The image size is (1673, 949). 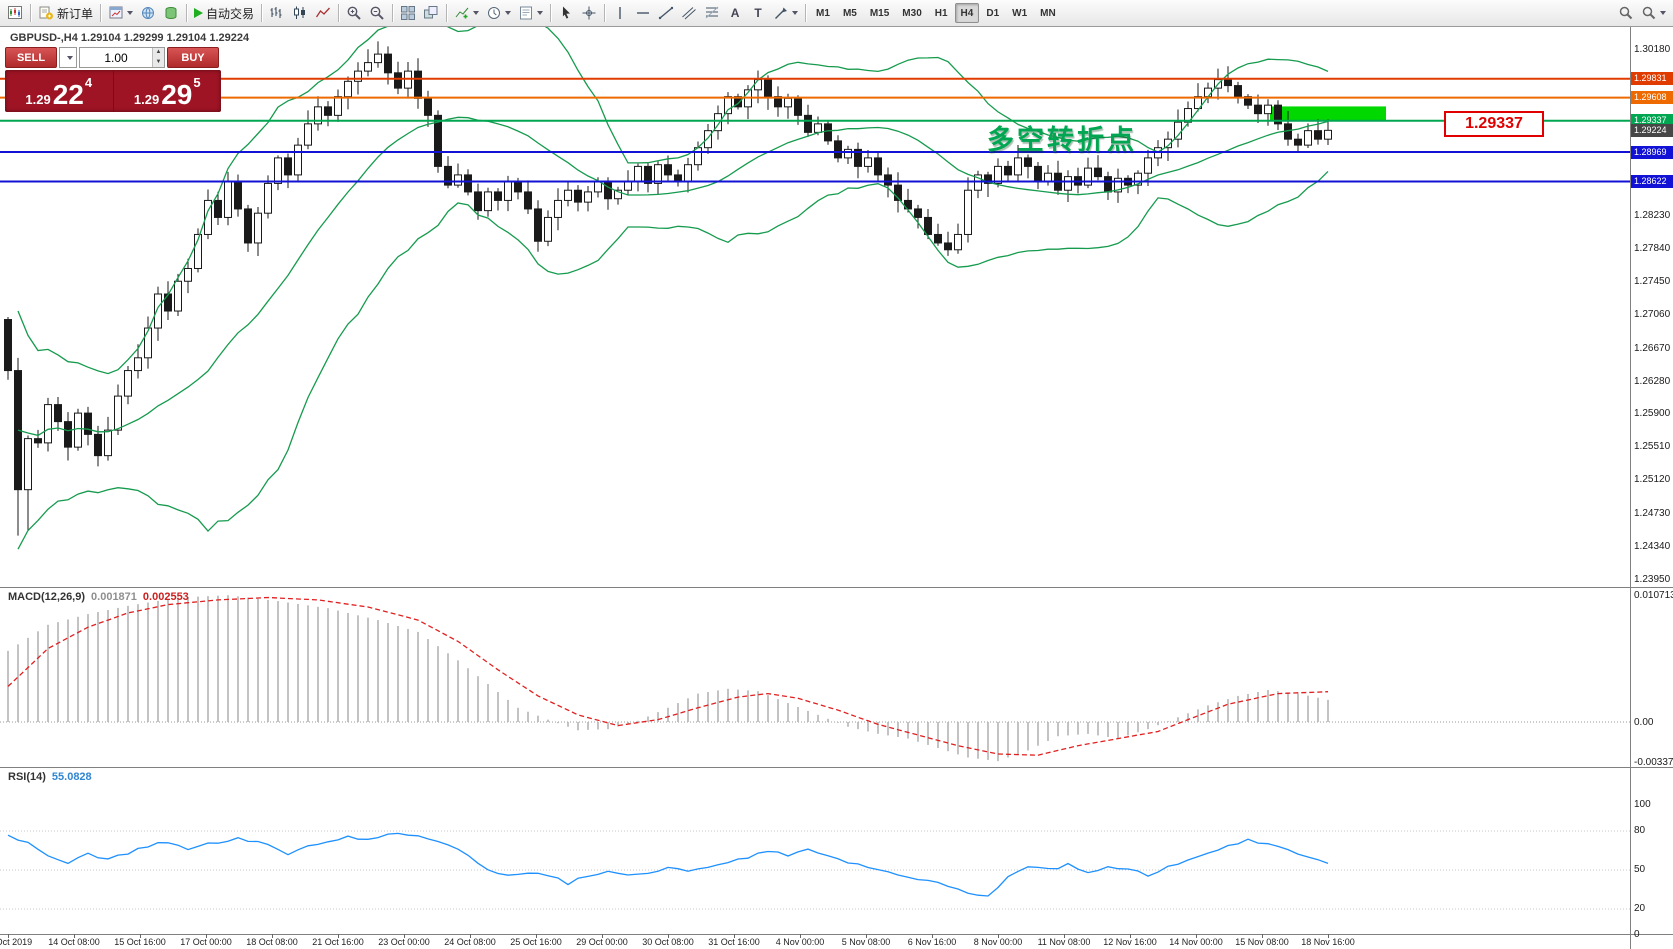 What do you see at coordinates (967, 13) in the screenshot?
I see `timeframe-h4-button: H4` at bounding box center [967, 13].